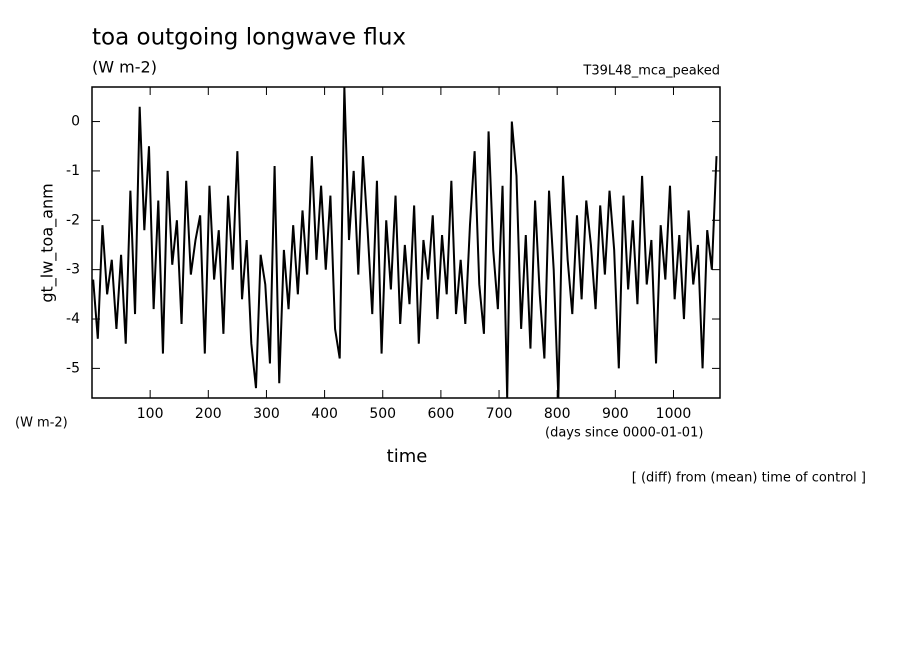 The width and height of the screenshot is (904, 654). I want to click on x-tick-label: 100, so click(150, 414).